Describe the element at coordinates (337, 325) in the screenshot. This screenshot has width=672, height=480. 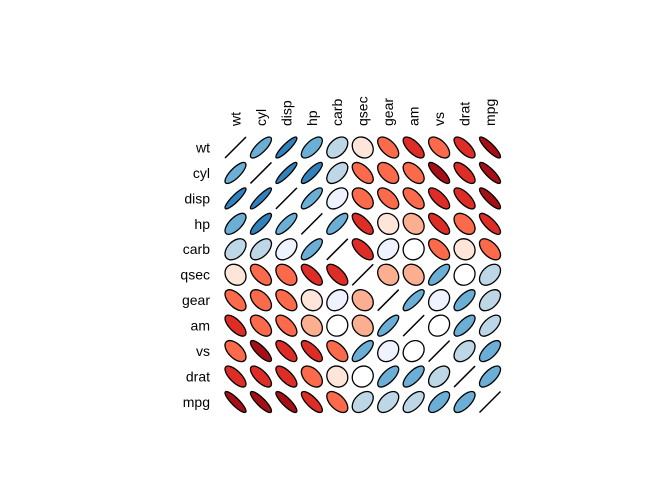
I see `cell-am-carb` at that location.